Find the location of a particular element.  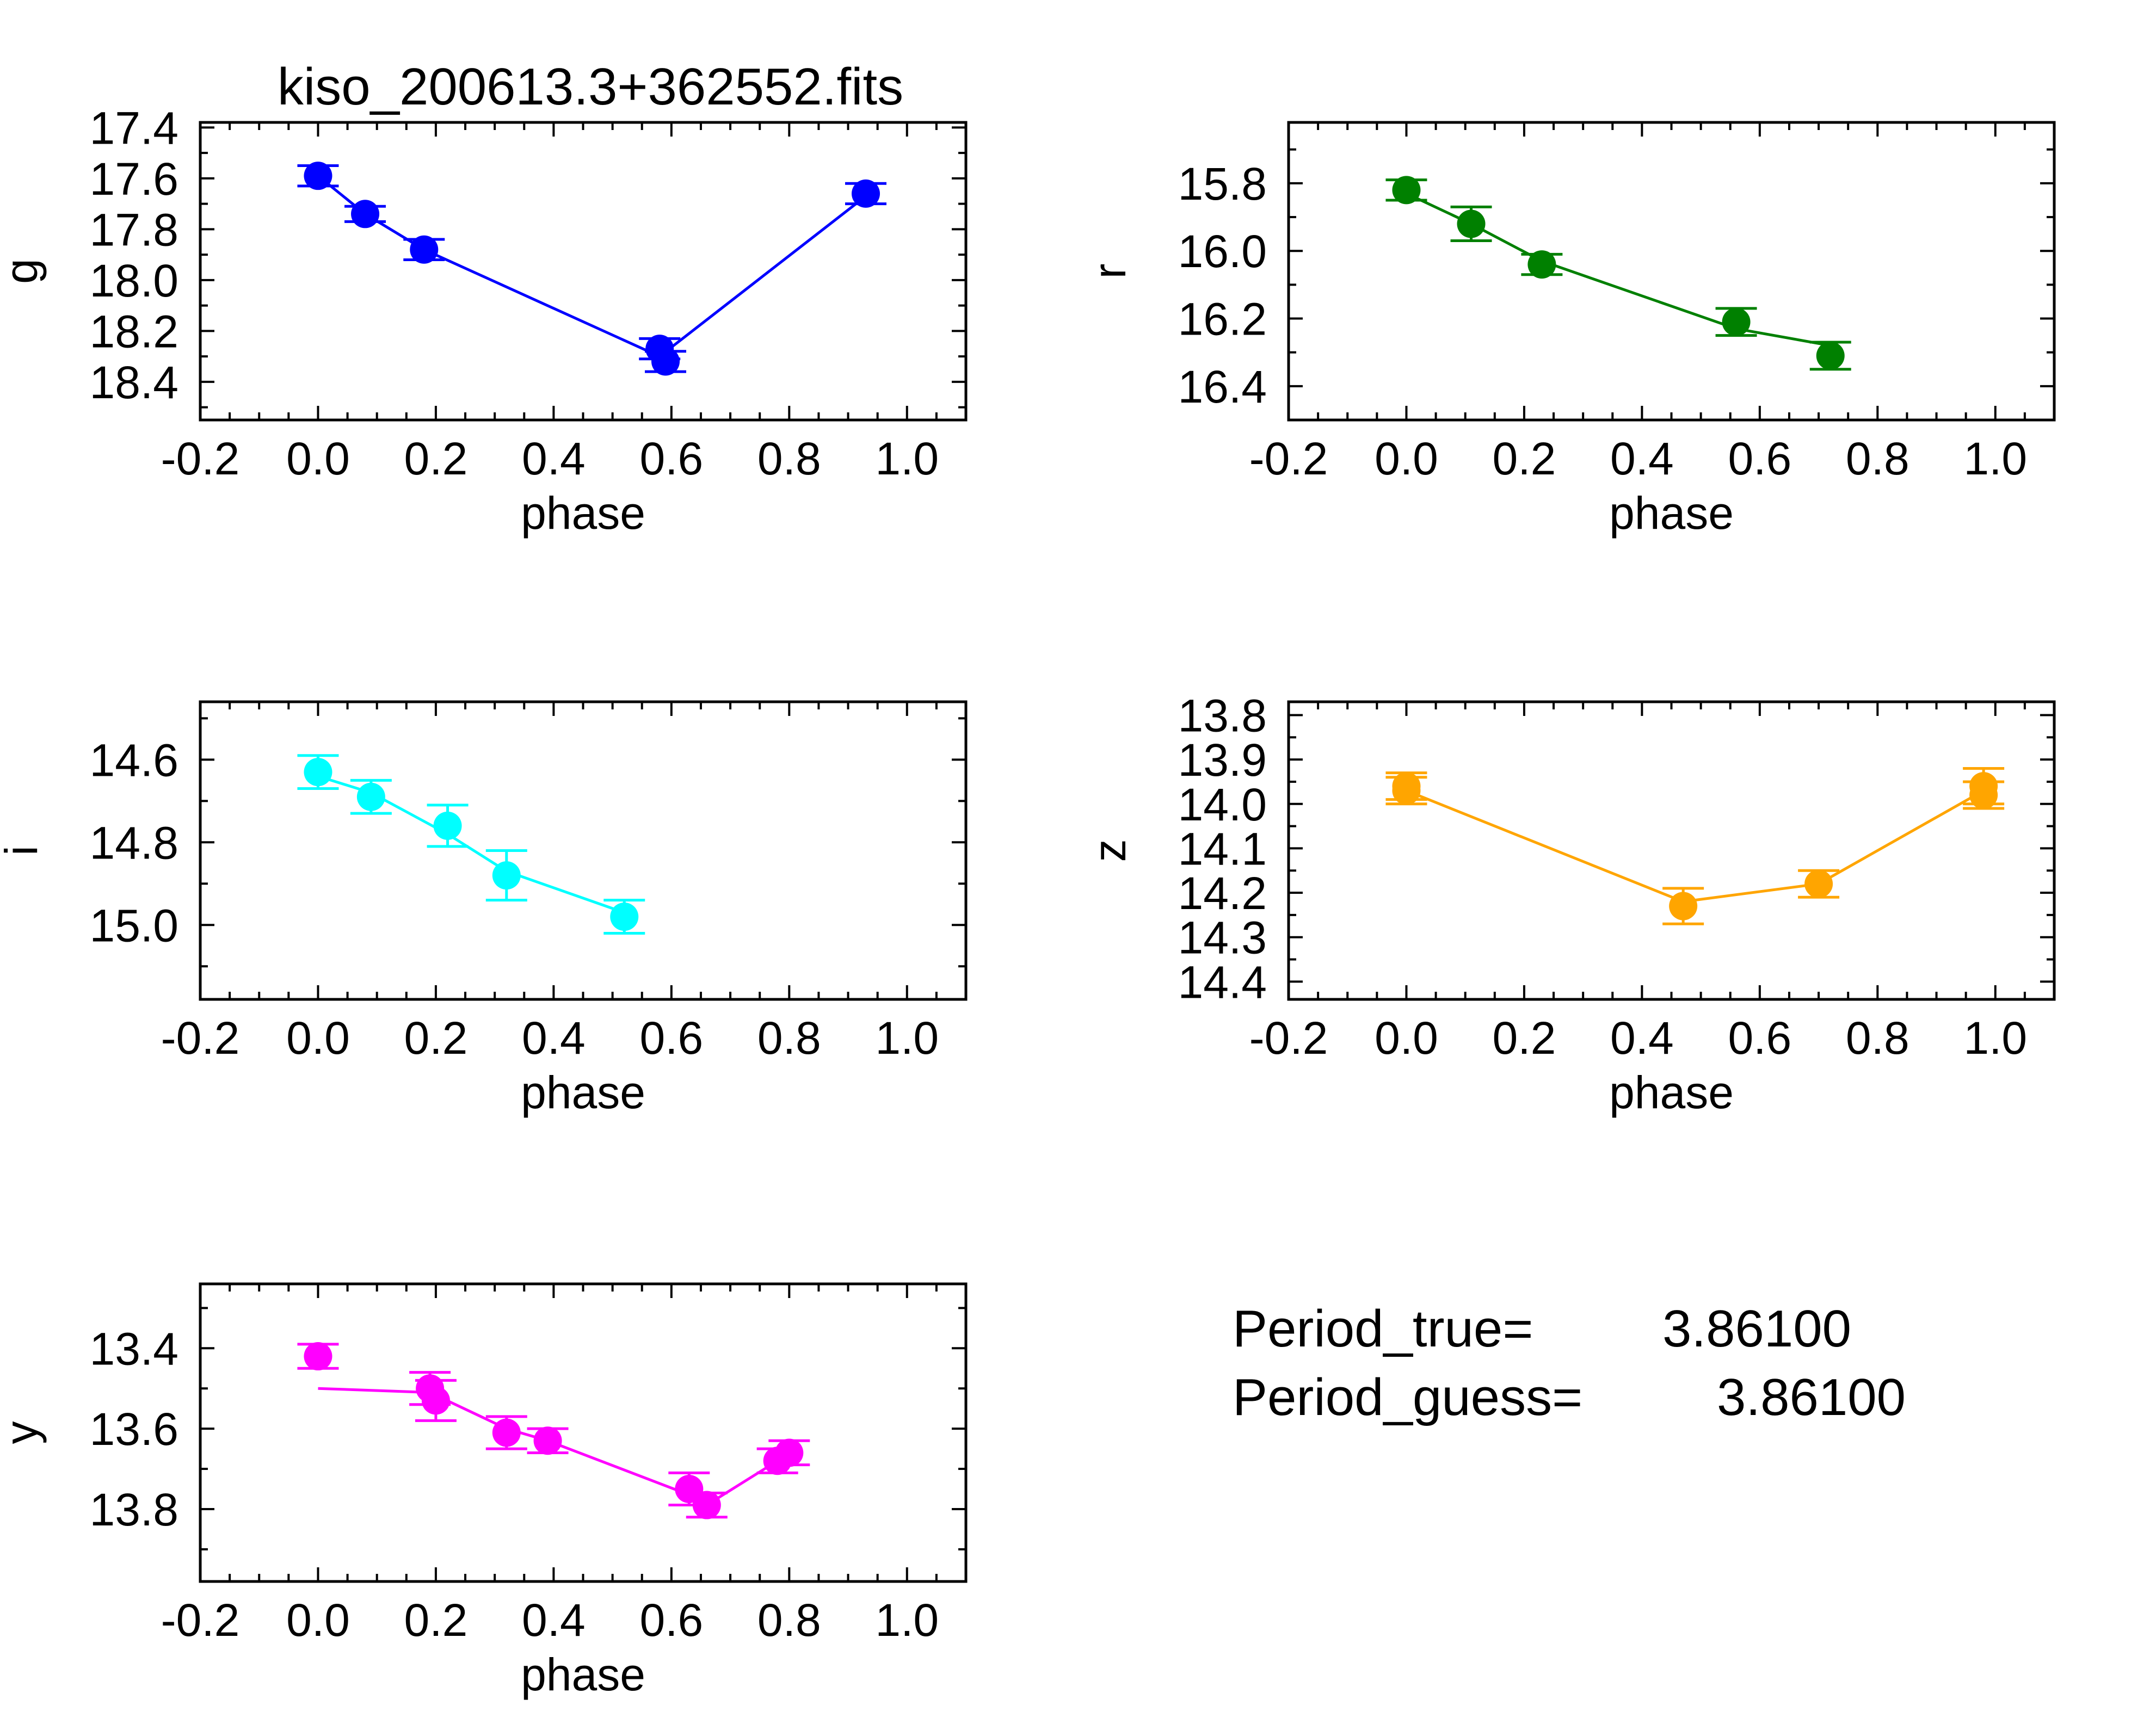

y-tick-label-y: 13.4 is located at coordinates (134, 1348).